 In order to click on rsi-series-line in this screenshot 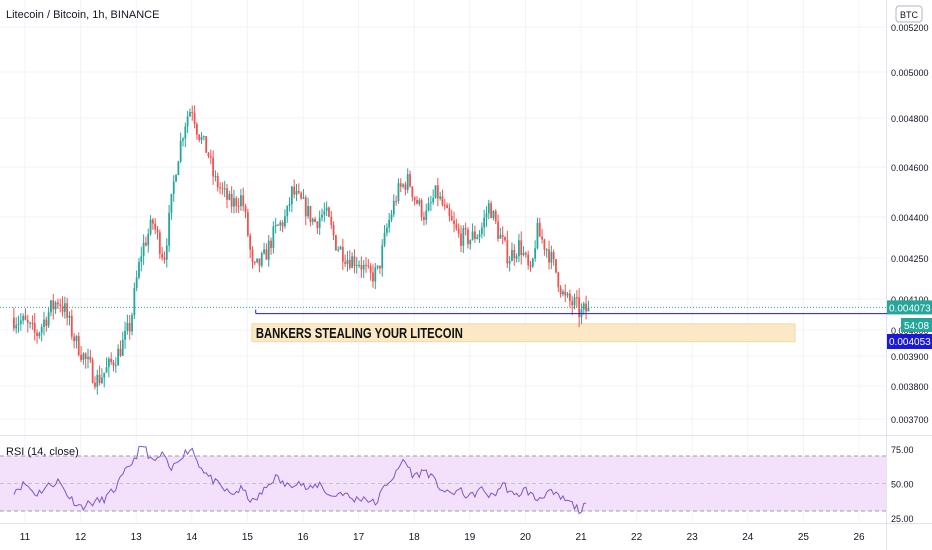, I will do `click(300, 480)`.